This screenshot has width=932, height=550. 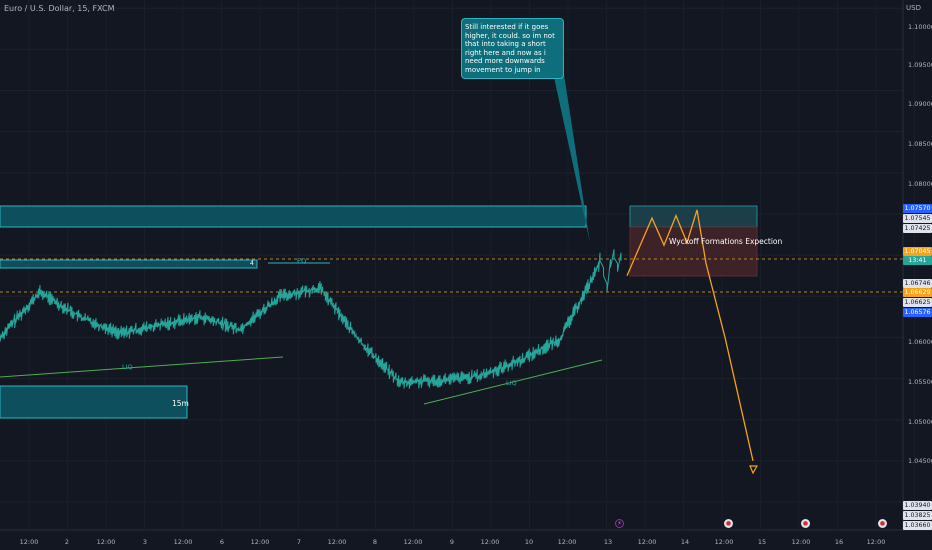 I want to click on price-tick: 1.05000, so click(x=920, y=422).